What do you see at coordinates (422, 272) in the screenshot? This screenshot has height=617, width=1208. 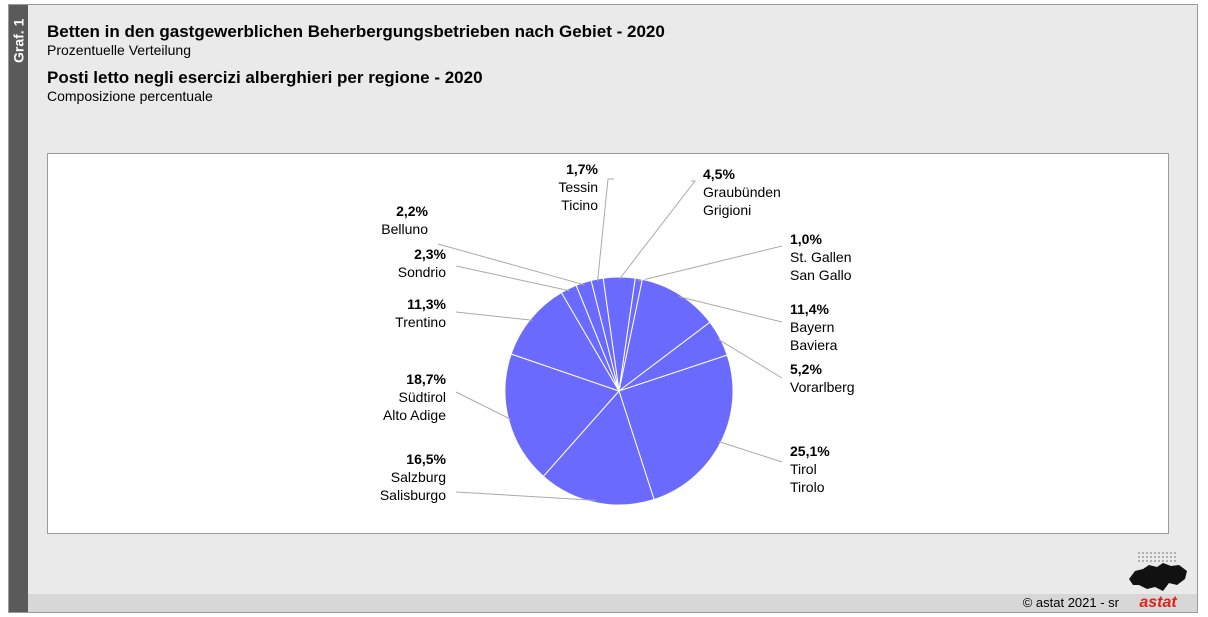 I see `slice-name-label: Sondrio` at bounding box center [422, 272].